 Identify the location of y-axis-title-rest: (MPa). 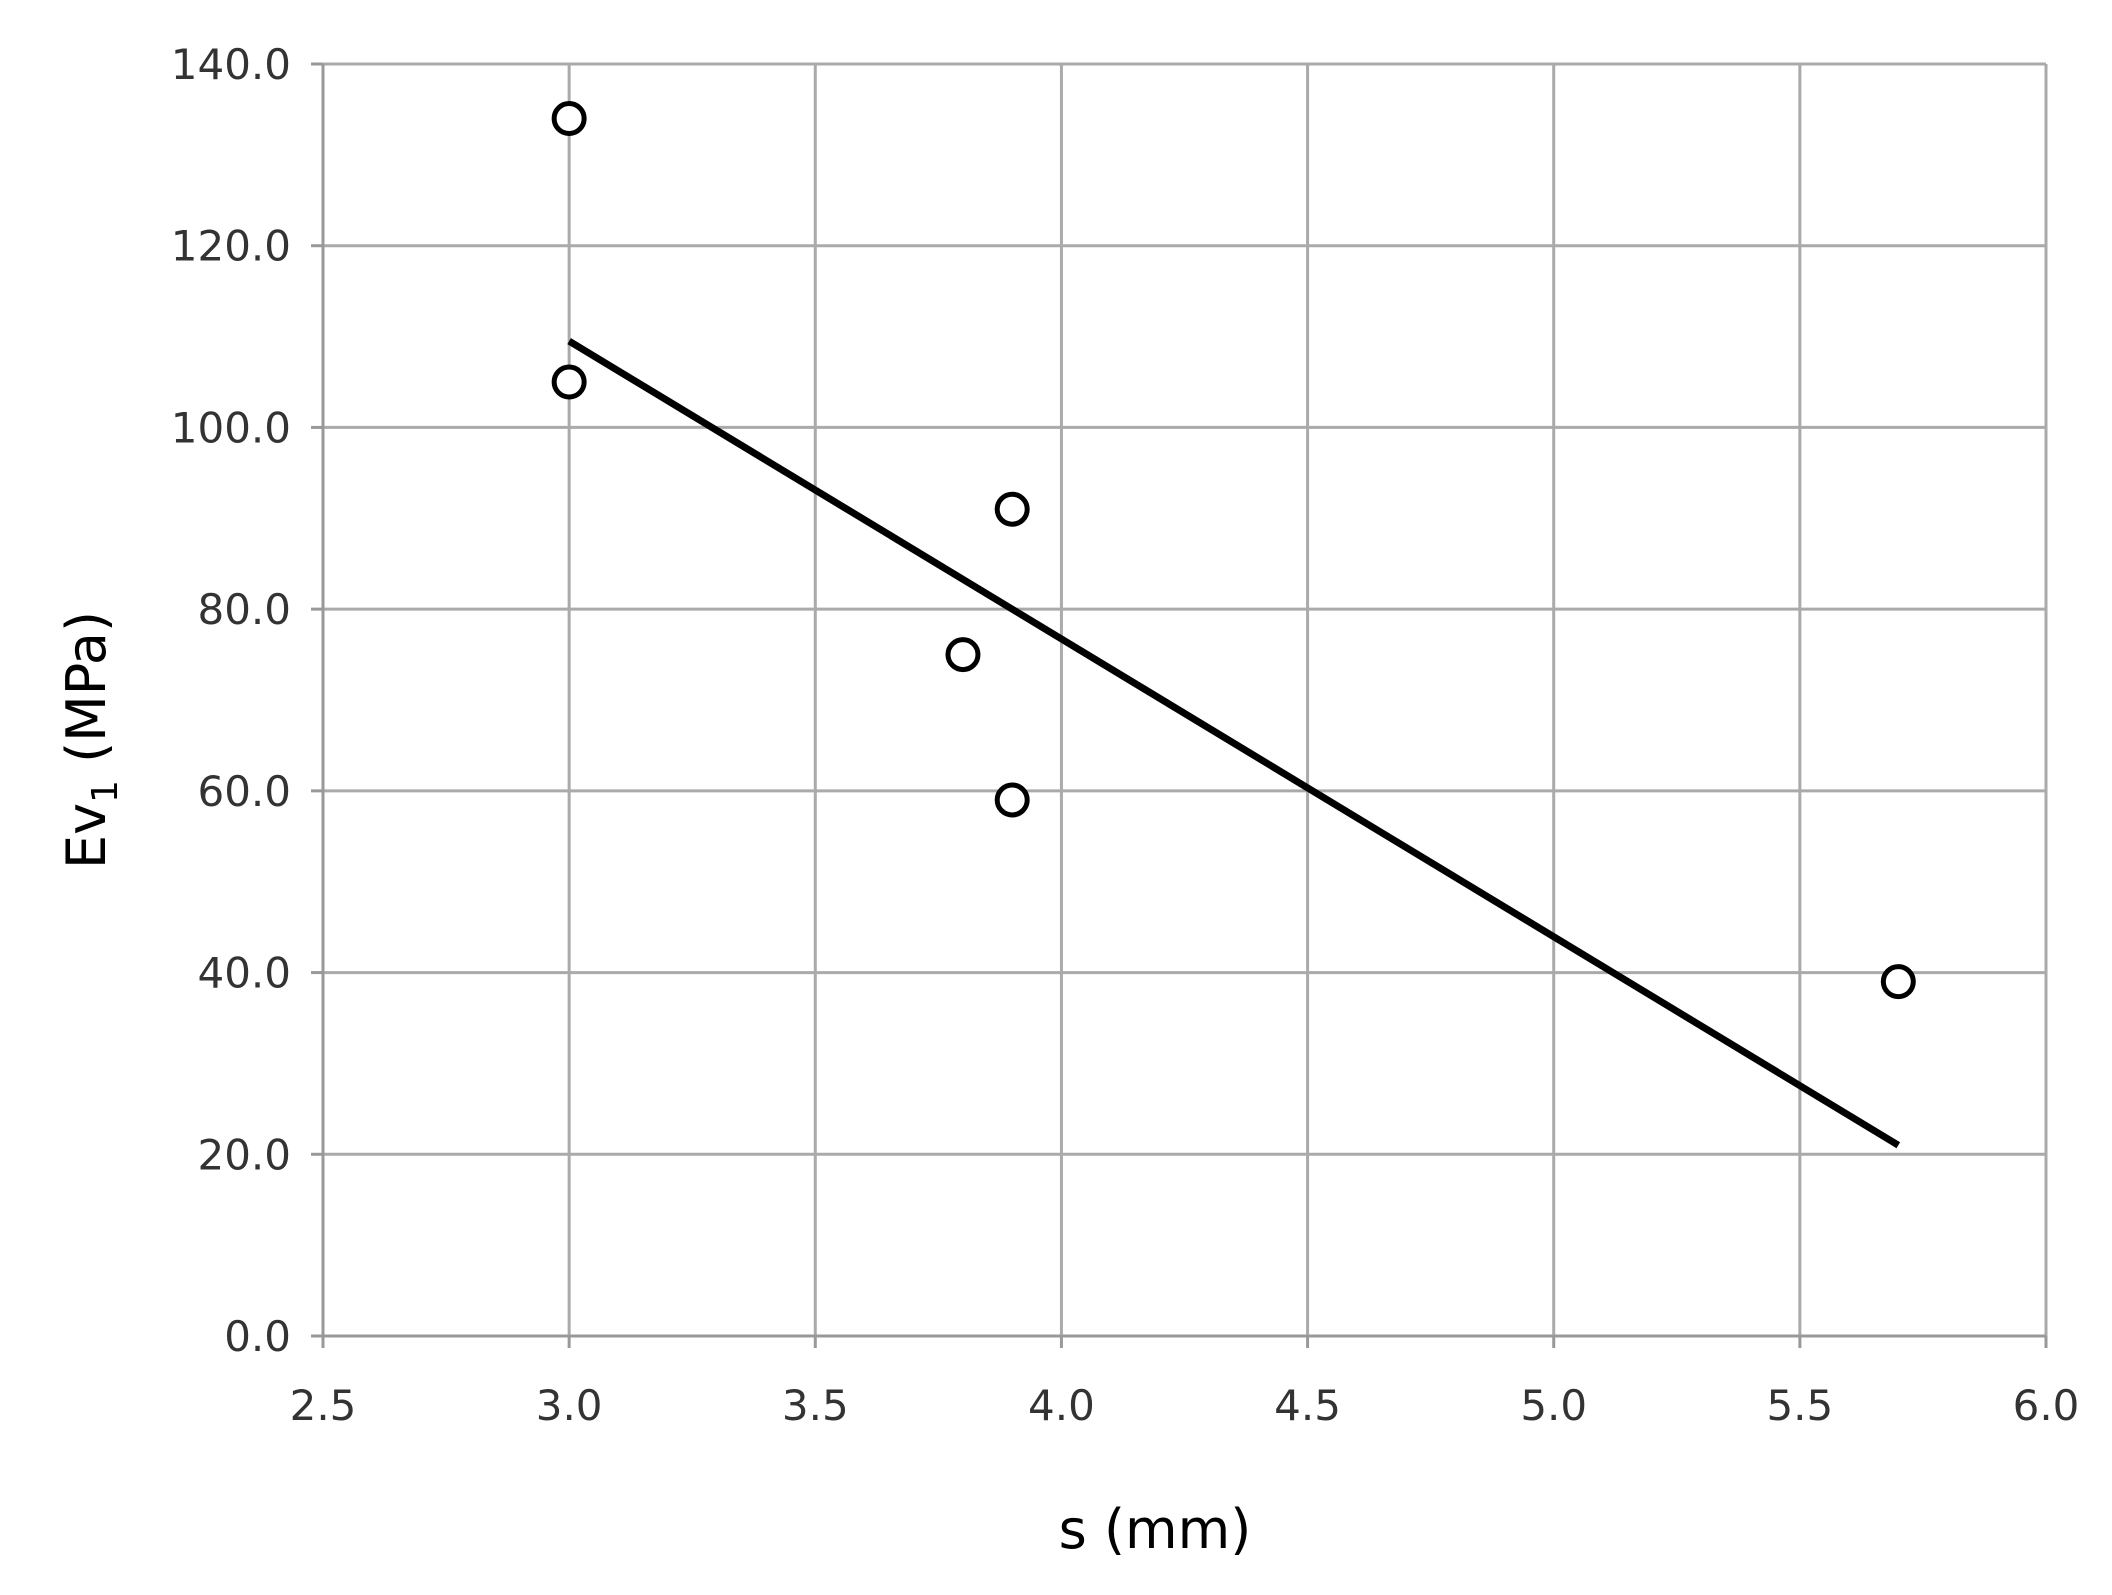
(86, 695).